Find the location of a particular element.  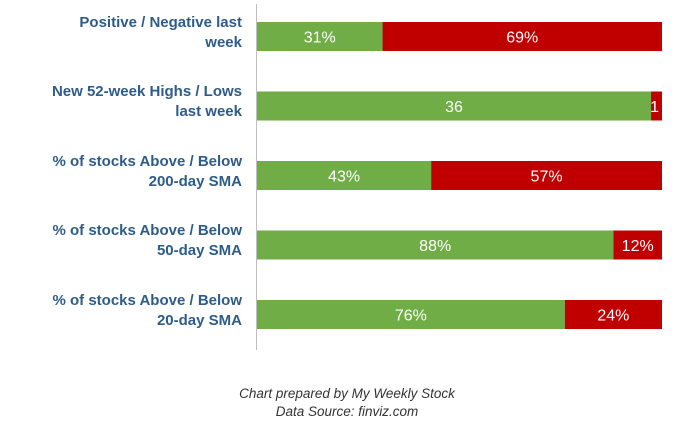

data-label-positive-1: 31% is located at coordinates (320, 38).